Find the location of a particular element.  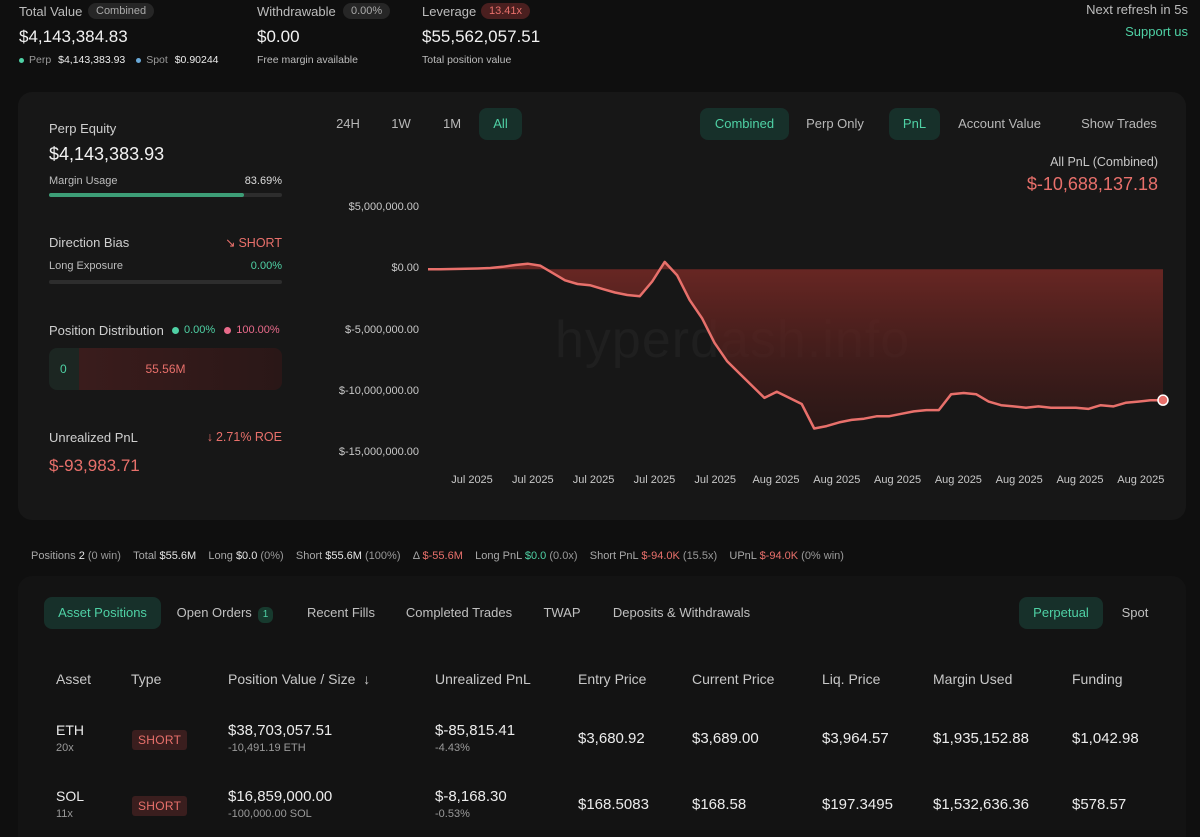

tab-spot: Spot is located at coordinates (1135, 612).